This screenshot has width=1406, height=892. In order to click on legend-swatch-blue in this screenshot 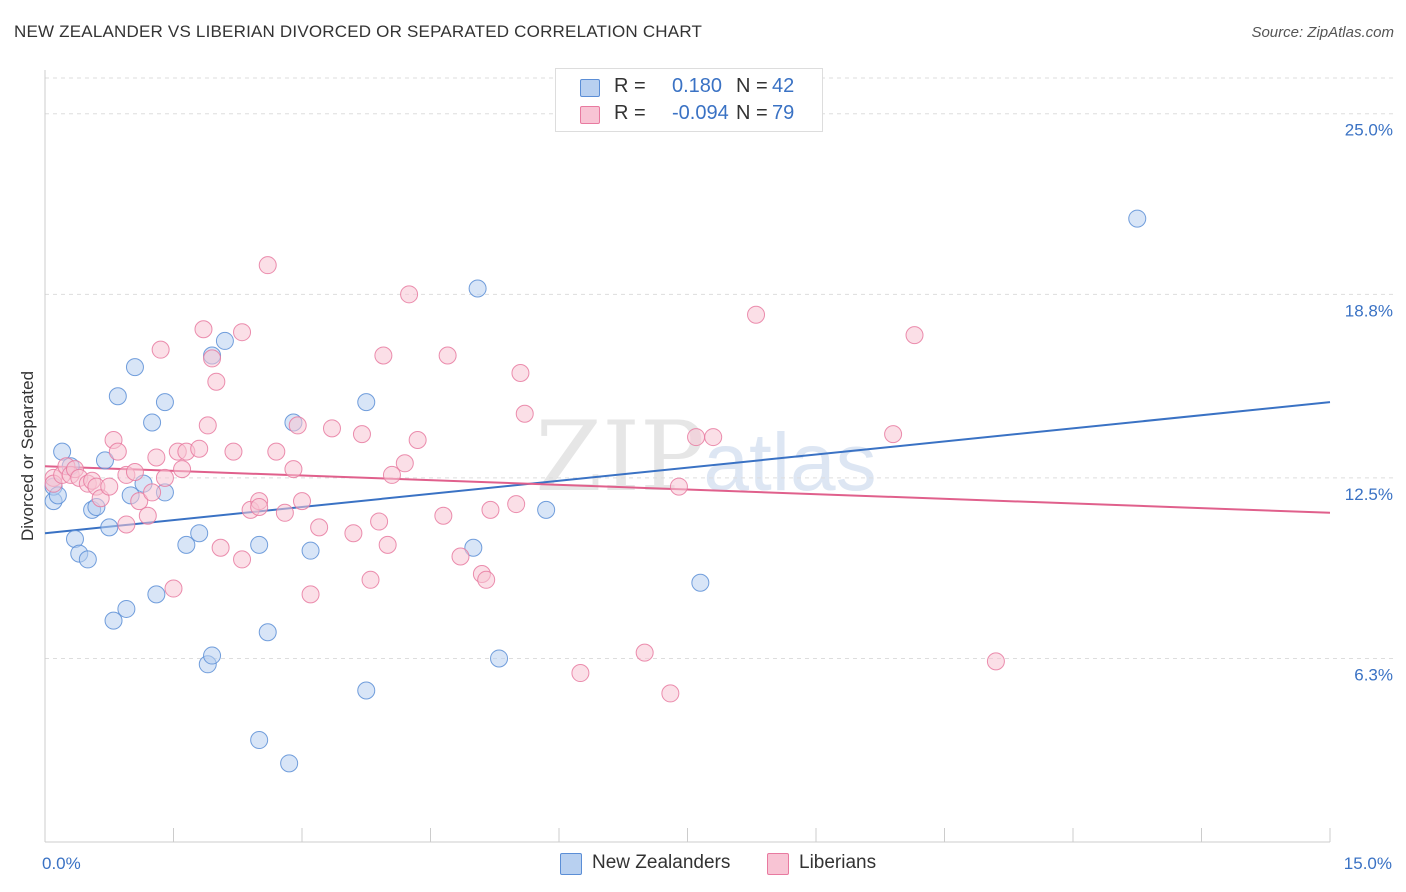, I will do `click(590, 88)`.